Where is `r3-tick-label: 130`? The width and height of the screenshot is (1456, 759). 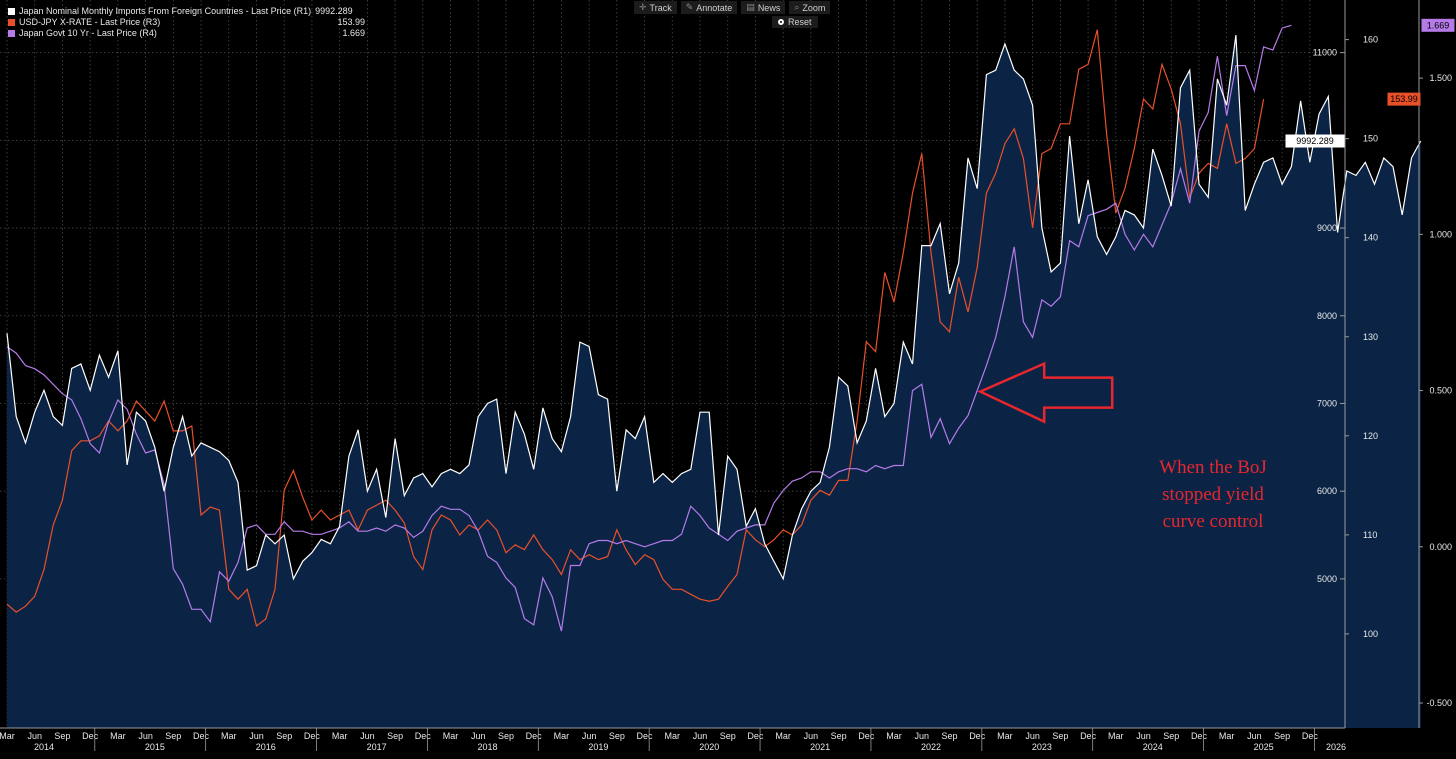 r3-tick-label: 130 is located at coordinates (1370, 337).